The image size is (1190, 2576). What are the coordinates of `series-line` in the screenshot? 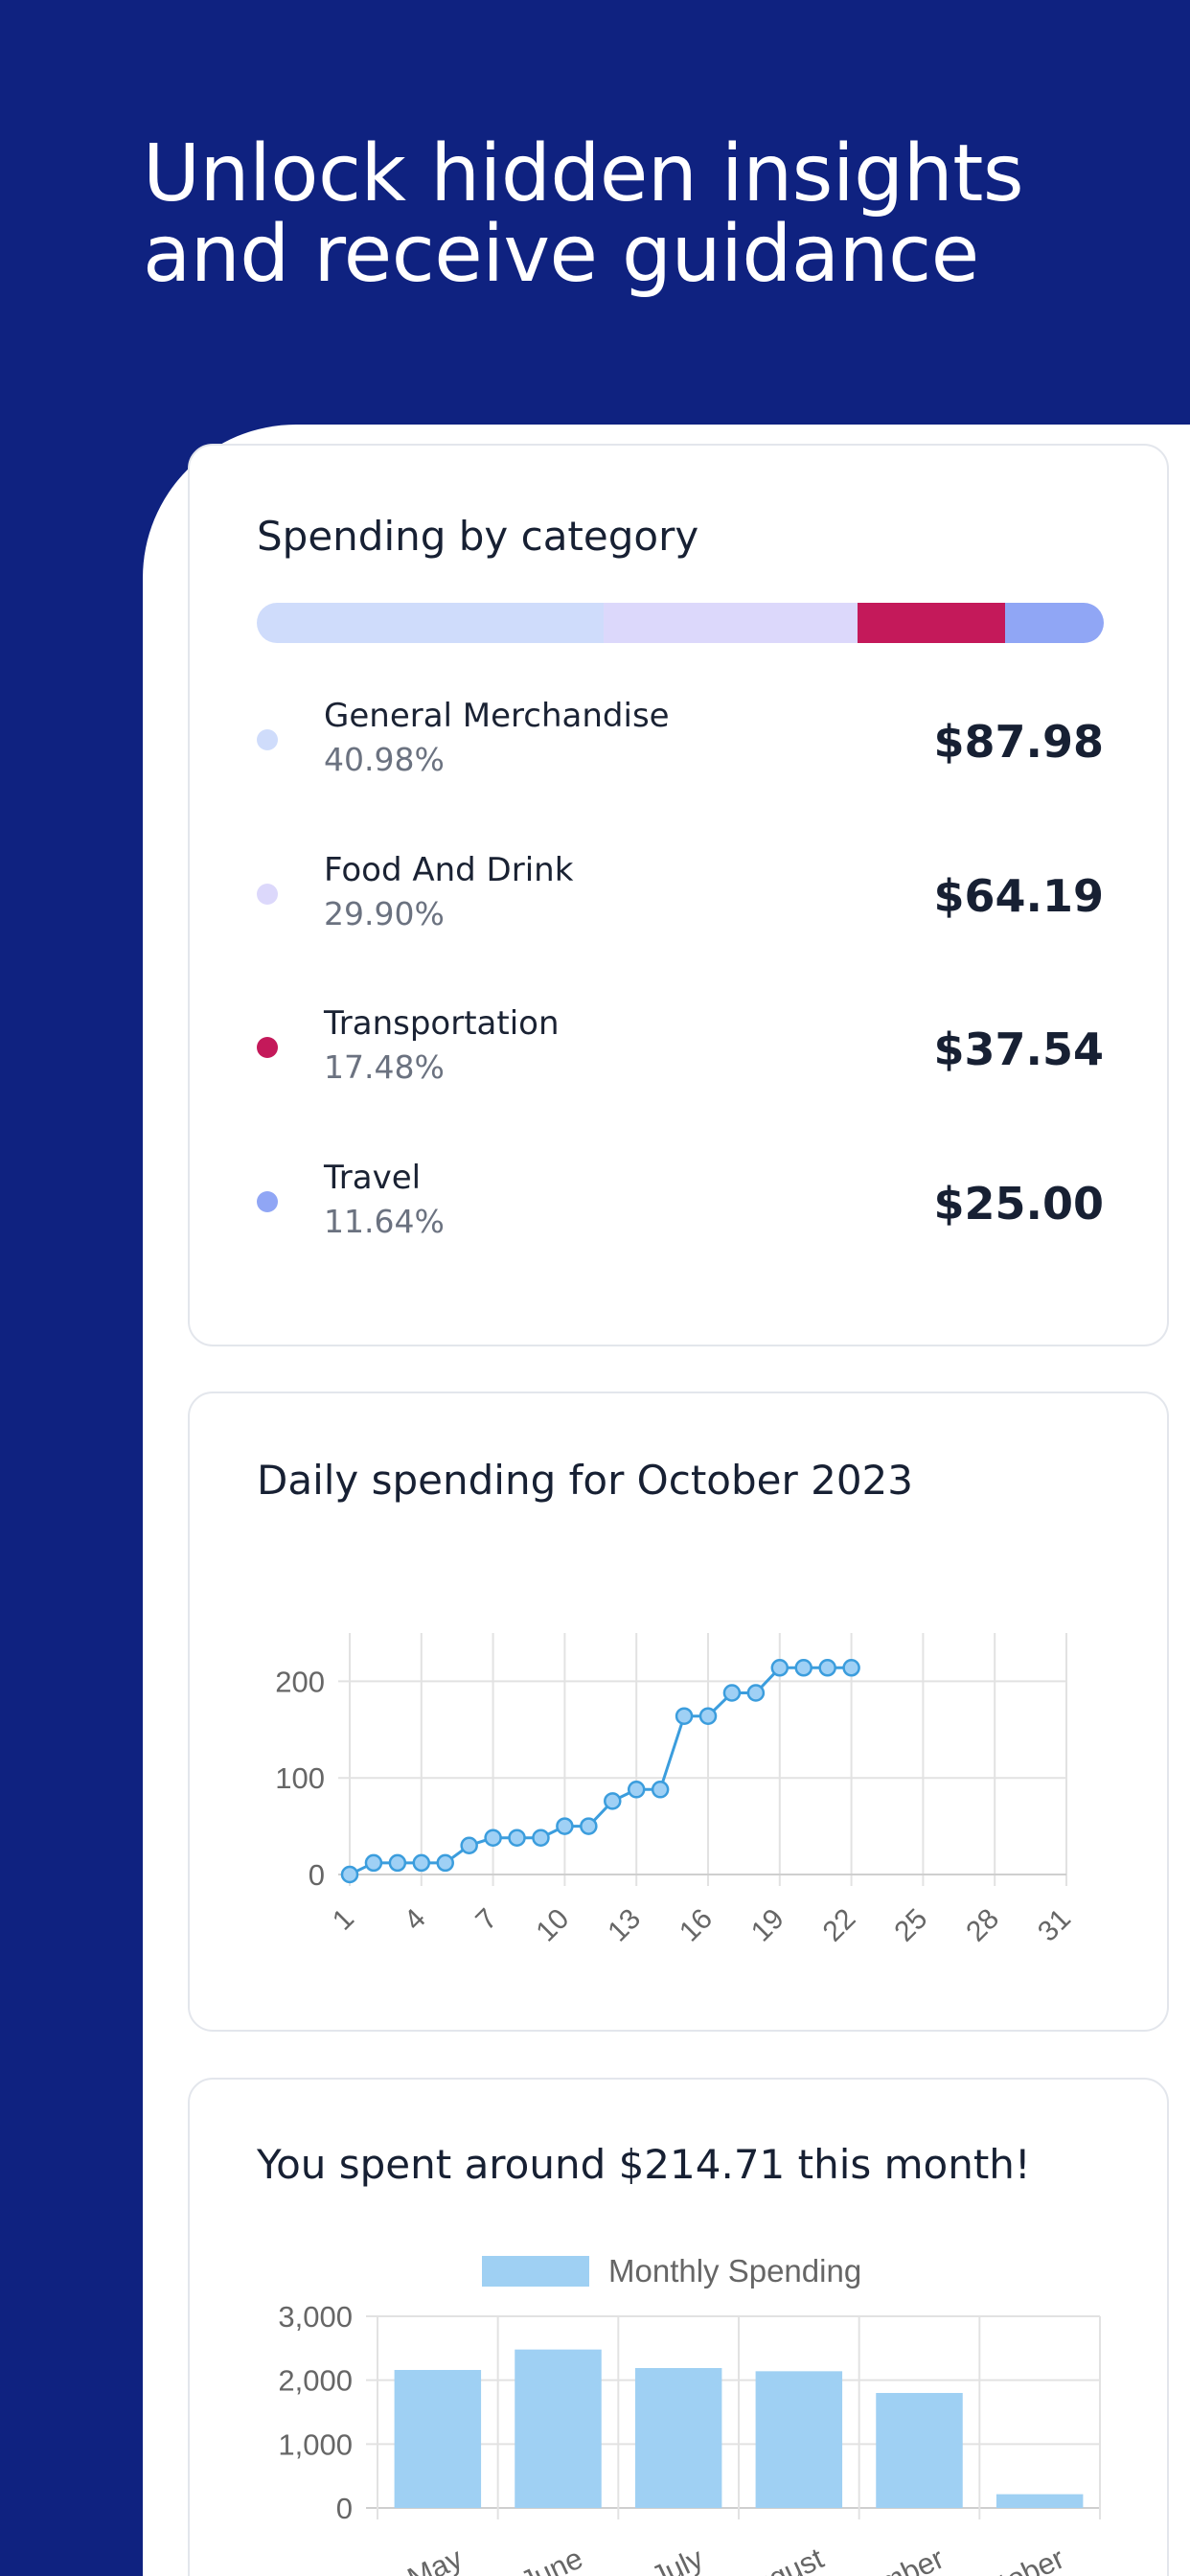 It's located at (601, 1771).